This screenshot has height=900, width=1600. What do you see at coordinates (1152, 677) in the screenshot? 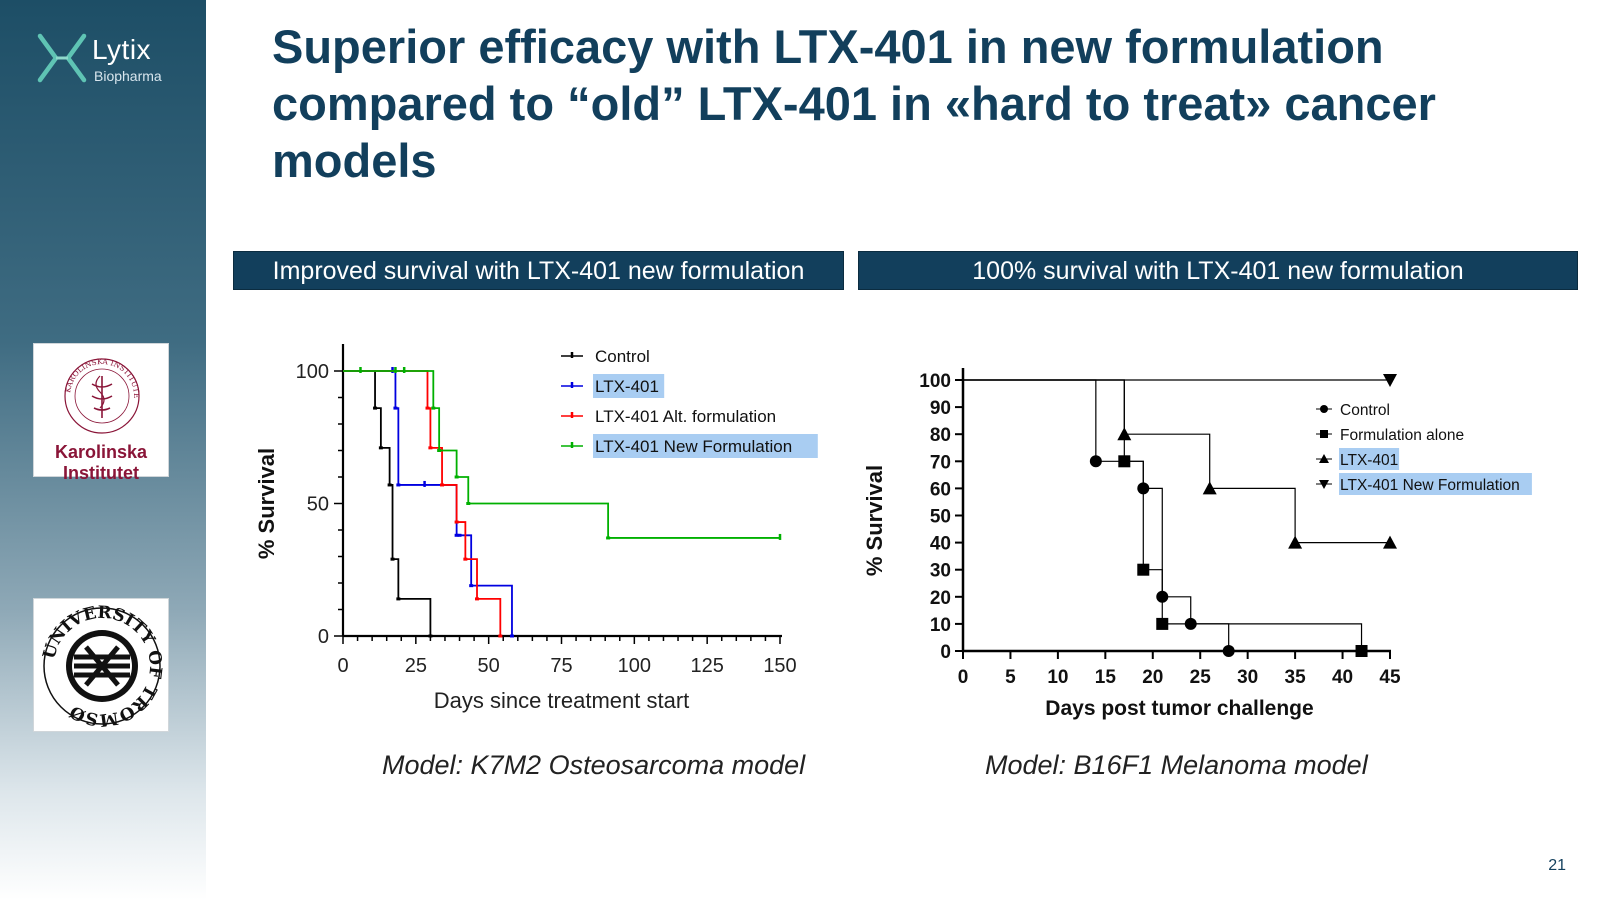
I see `x-tick-label: 20` at bounding box center [1152, 677].